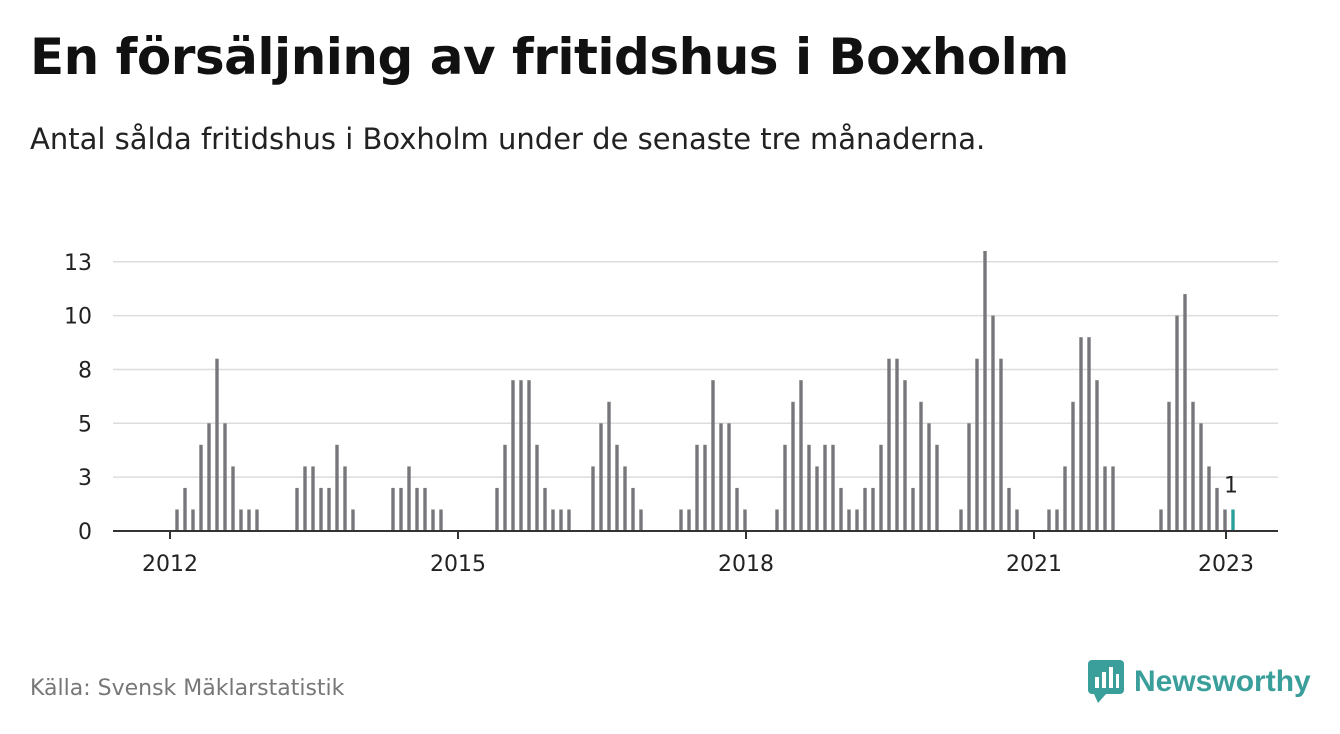  What do you see at coordinates (1222, 681) in the screenshot?
I see `brand-name: Newsworthy` at bounding box center [1222, 681].